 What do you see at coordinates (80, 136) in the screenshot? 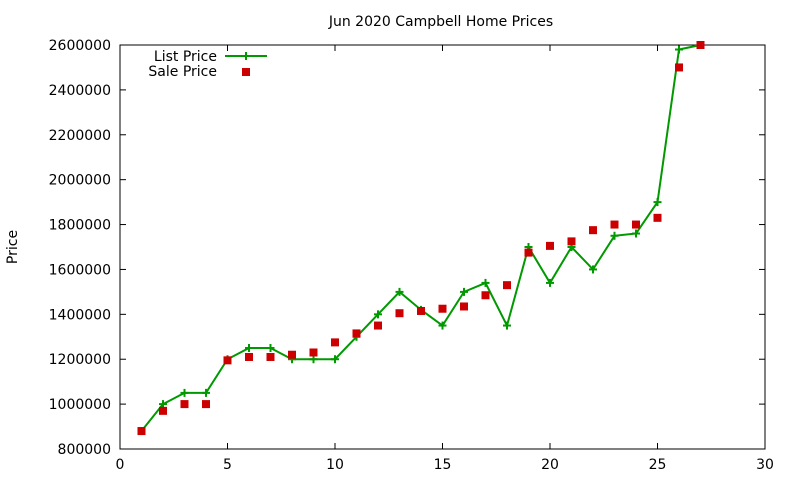
I see `y-tick-label: 2200000` at bounding box center [80, 136].